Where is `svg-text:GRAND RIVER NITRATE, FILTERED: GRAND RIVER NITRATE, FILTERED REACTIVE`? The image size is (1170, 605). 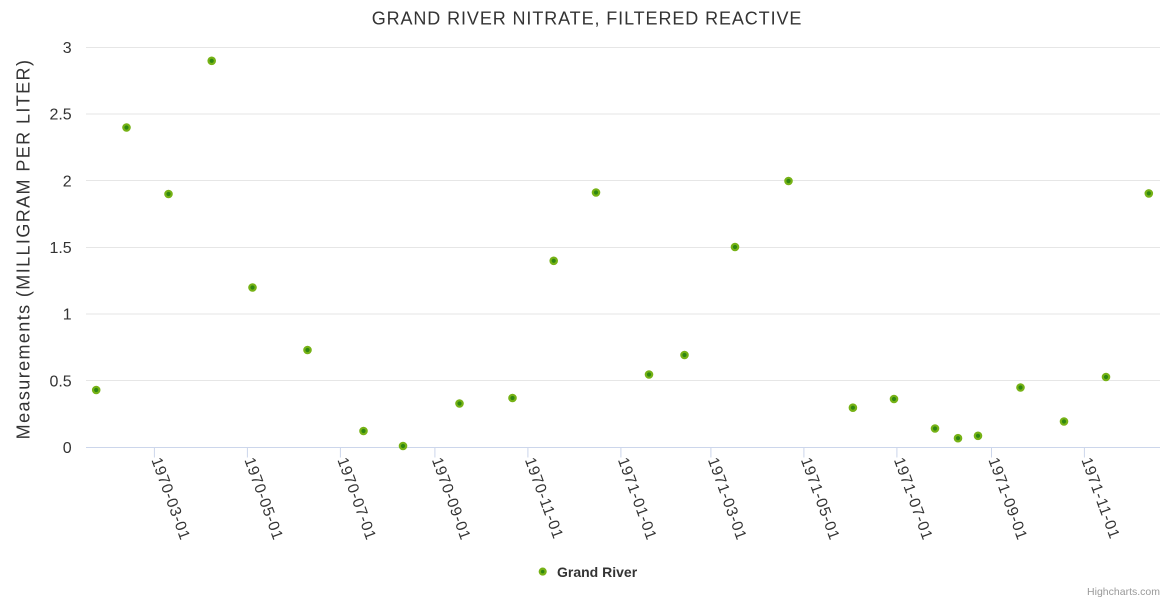
svg-text:GRAND RIVER NITRATE, FILTERED: GRAND RIVER NITRATE, FILTERED REACTIVE is located at coordinates (587, 18).